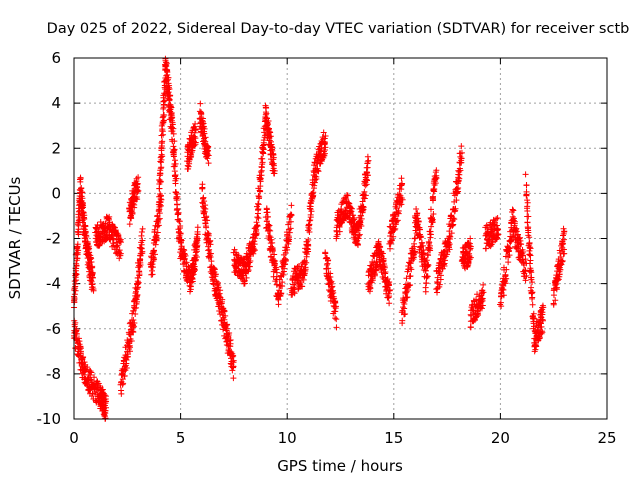 Image resolution: width=640 pixels, height=480 pixels. Describe the element at coordinates (606, 438) in the screenshot. I see `x-tick-label: 25` at that location.